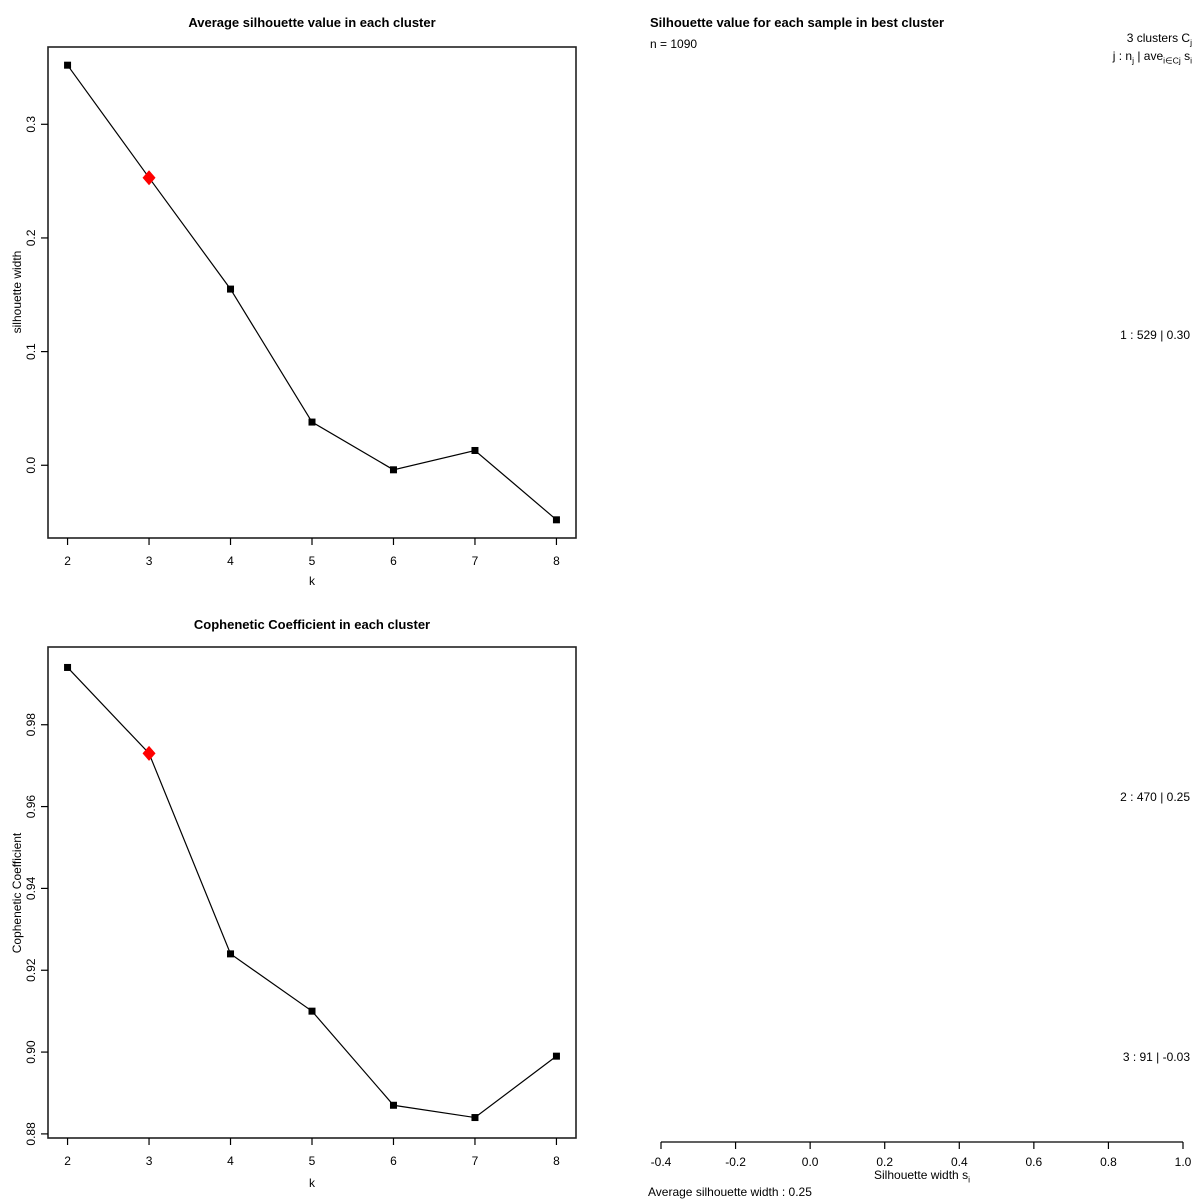 The height and width of the screenshot is (1200, 1200). What do you see at coordinates (312, 22) in the screenshot?
I see `chart-title: Average silhouette value in each cluster` at bounding box center [312, 22].